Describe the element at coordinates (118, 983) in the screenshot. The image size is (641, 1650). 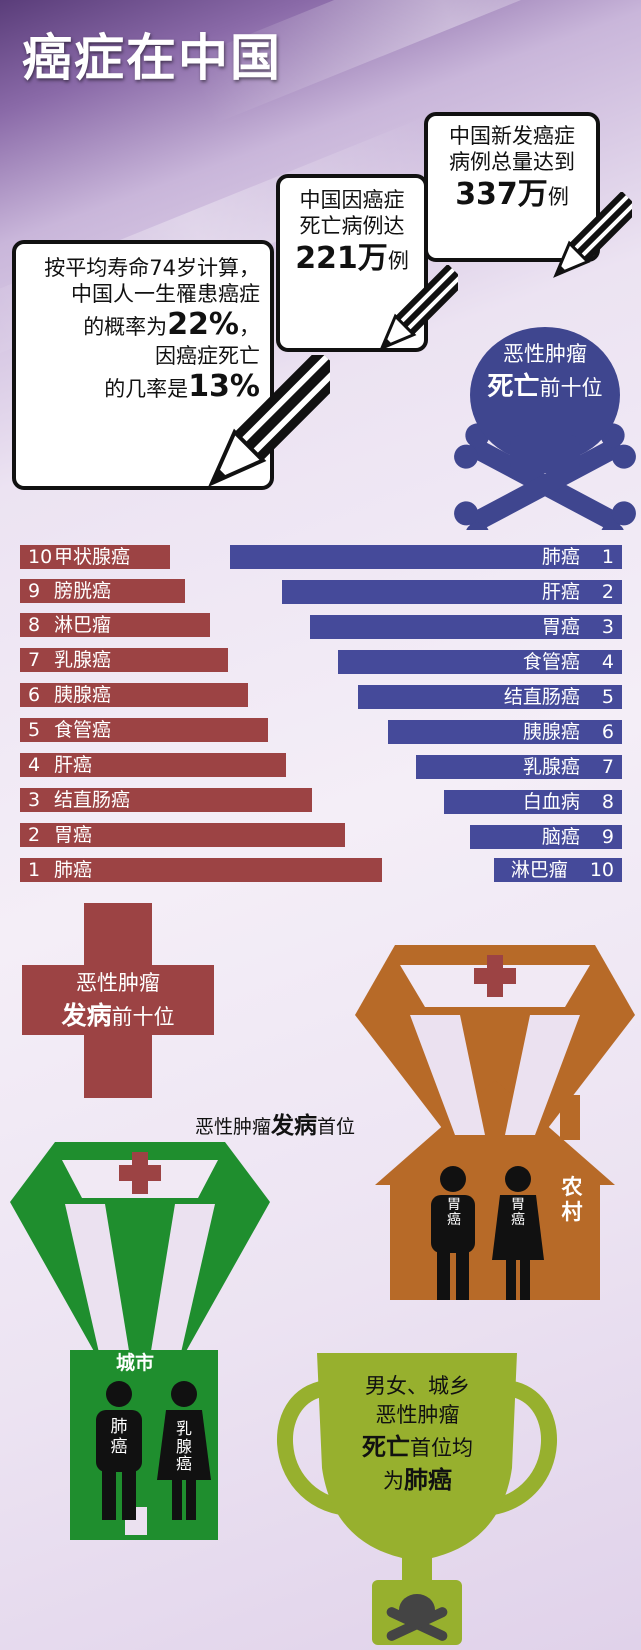
I see `incidence-top10-label-top: 恶性肿瘤` at that location.